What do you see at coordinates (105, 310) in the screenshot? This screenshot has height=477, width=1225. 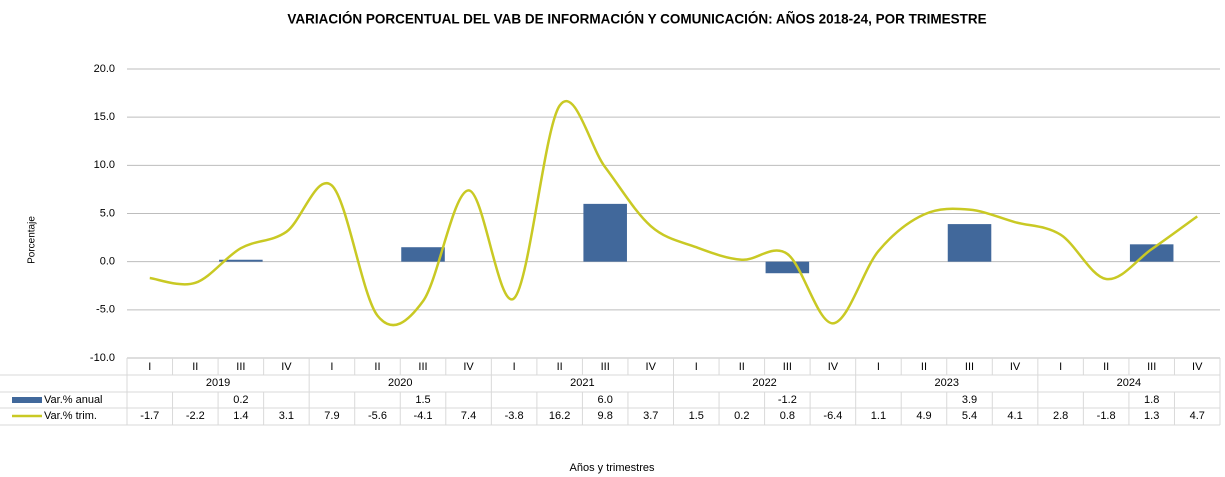 I see `y-tick-label: -5.0` at bounding box center [105, 310].